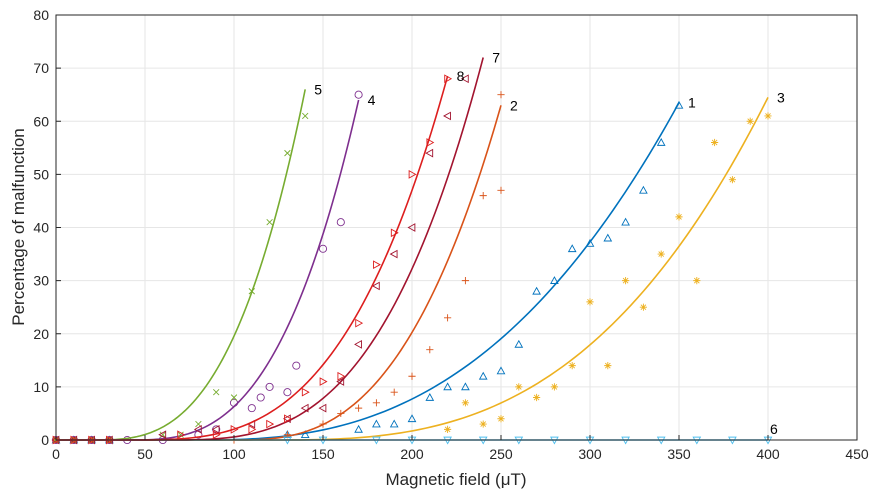  Describe the element at coordinates (692, 103) in the screenshot. I see `curve-label-1: 1` at that location.